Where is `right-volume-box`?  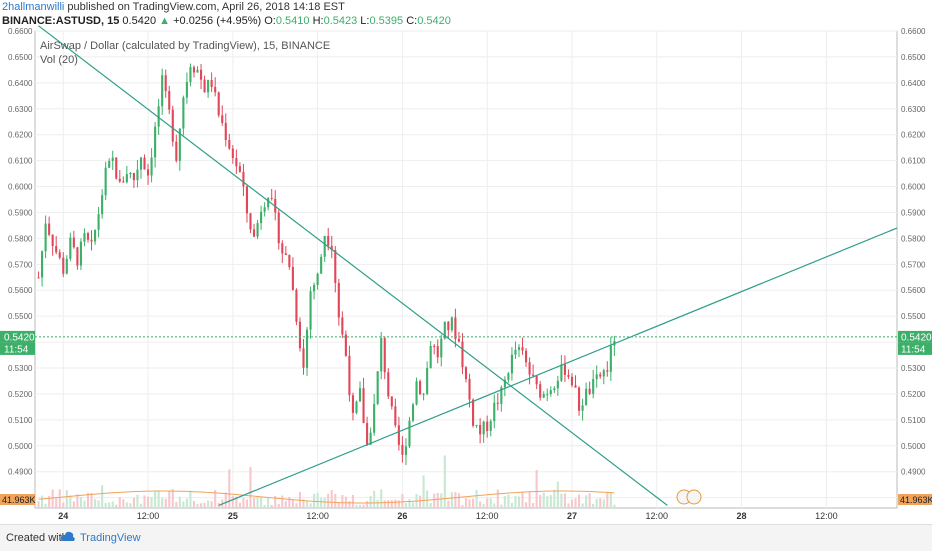
right-volume-box is located at coordinates (915, 499).